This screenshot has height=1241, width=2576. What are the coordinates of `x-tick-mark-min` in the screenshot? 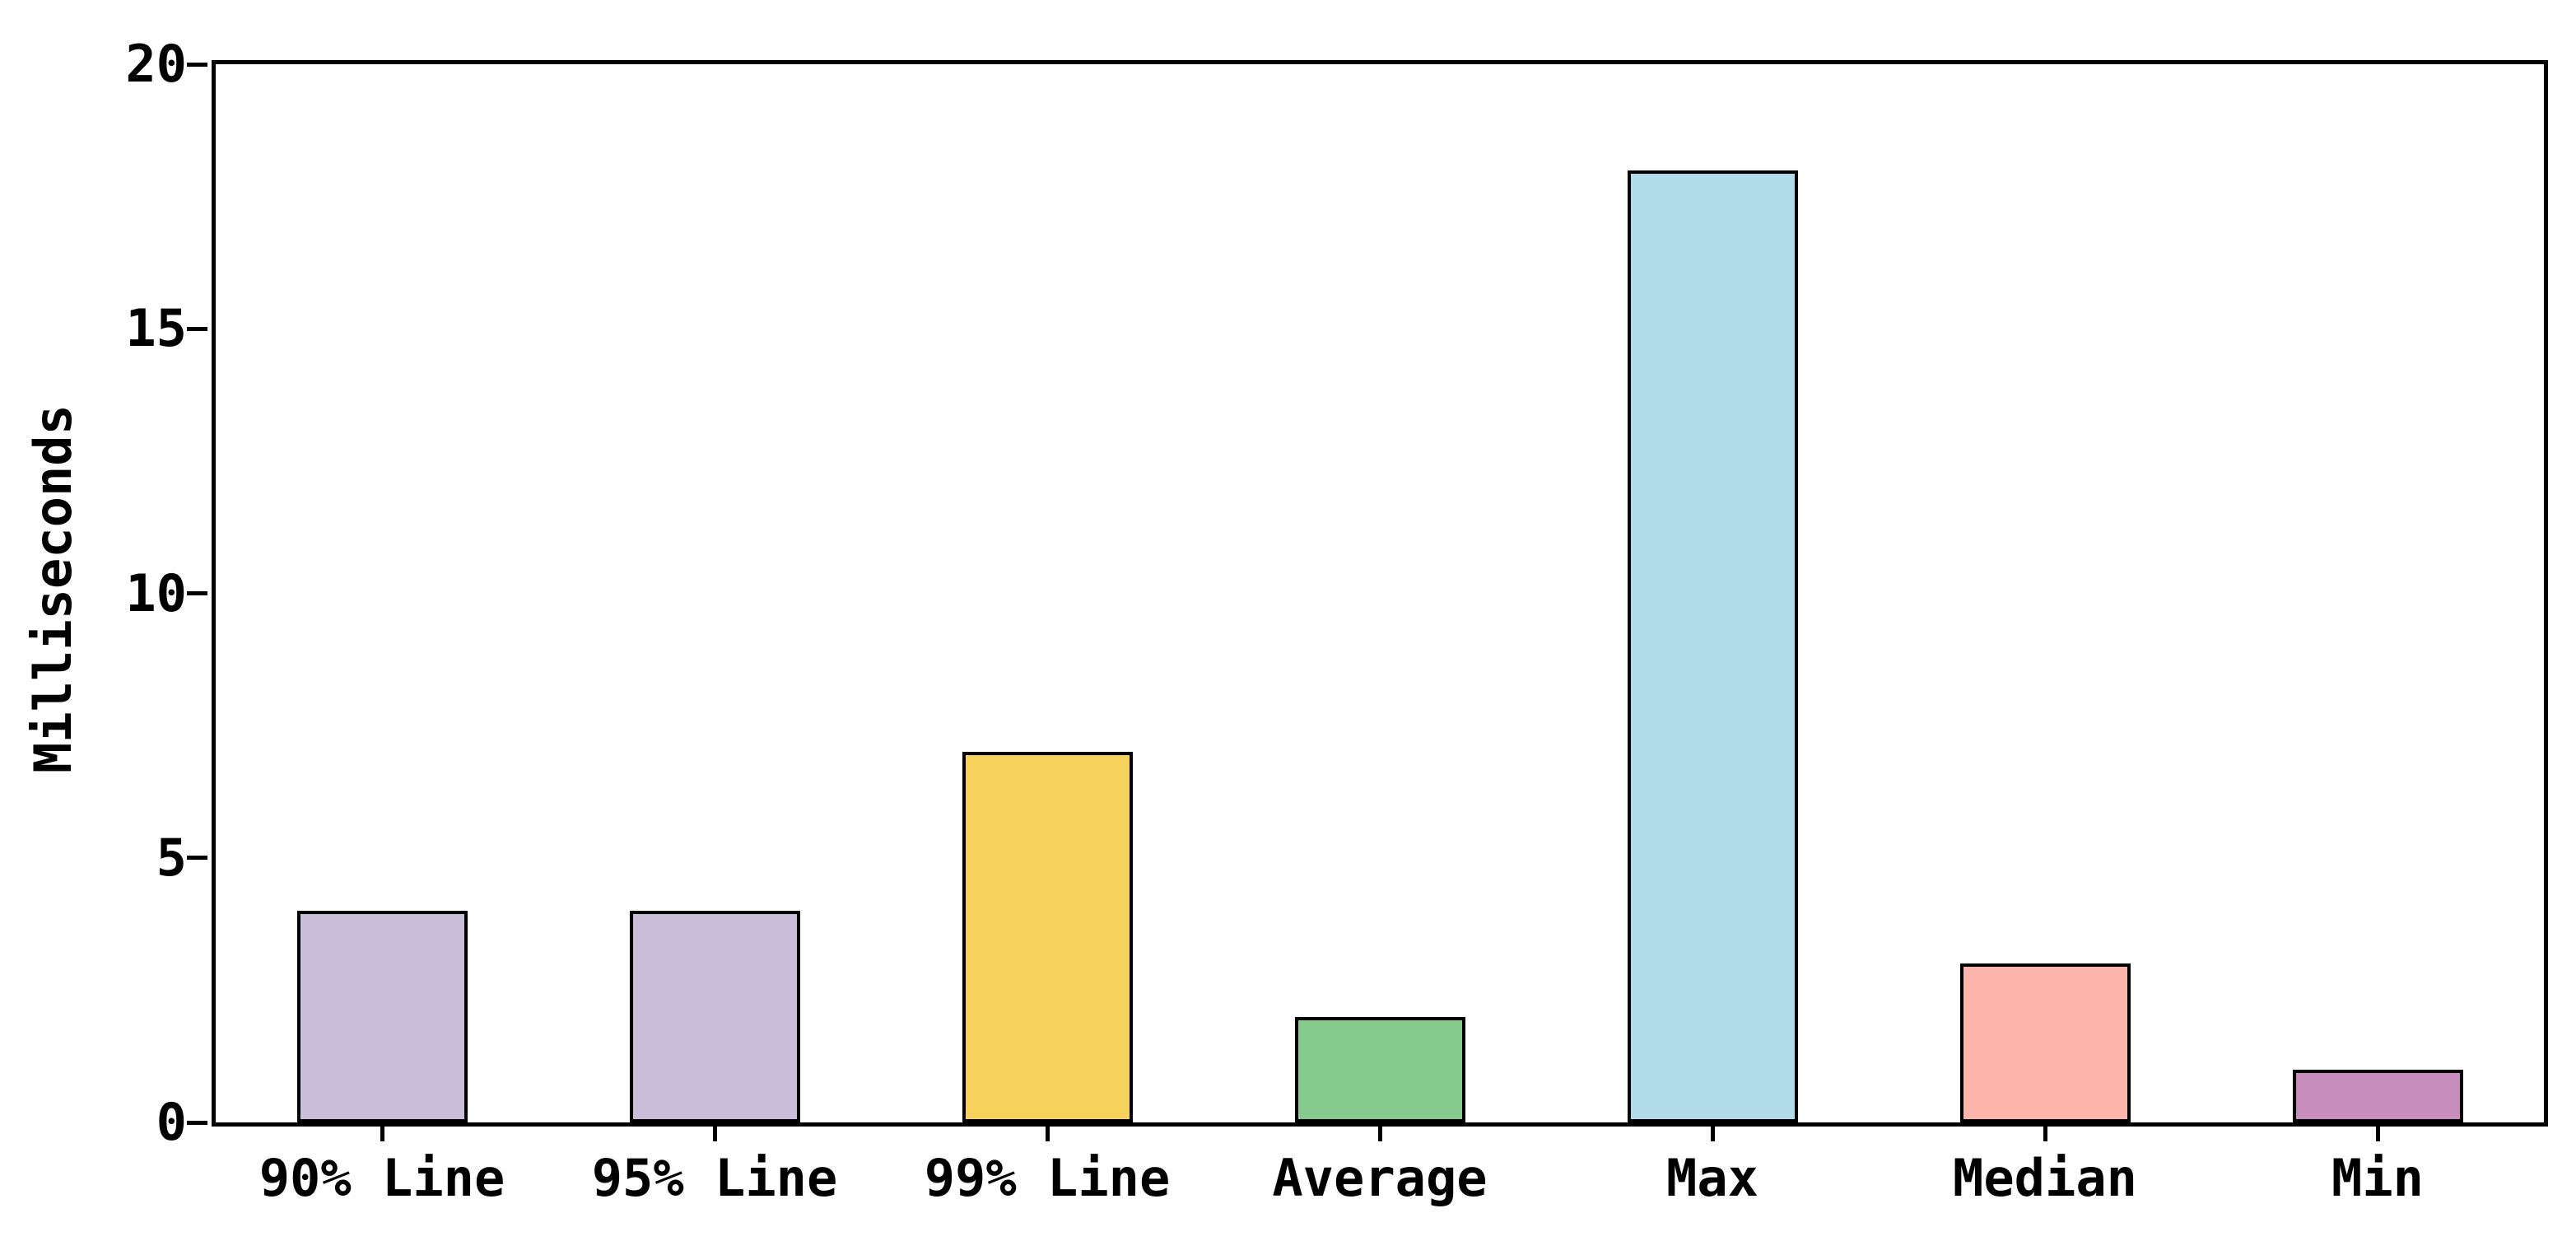 It's located at (2377, 1134).